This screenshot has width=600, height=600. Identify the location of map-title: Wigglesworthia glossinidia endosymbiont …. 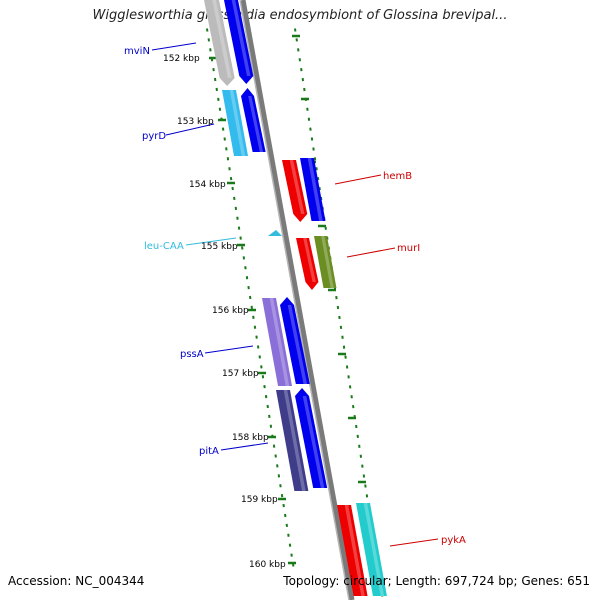
(300, 15).